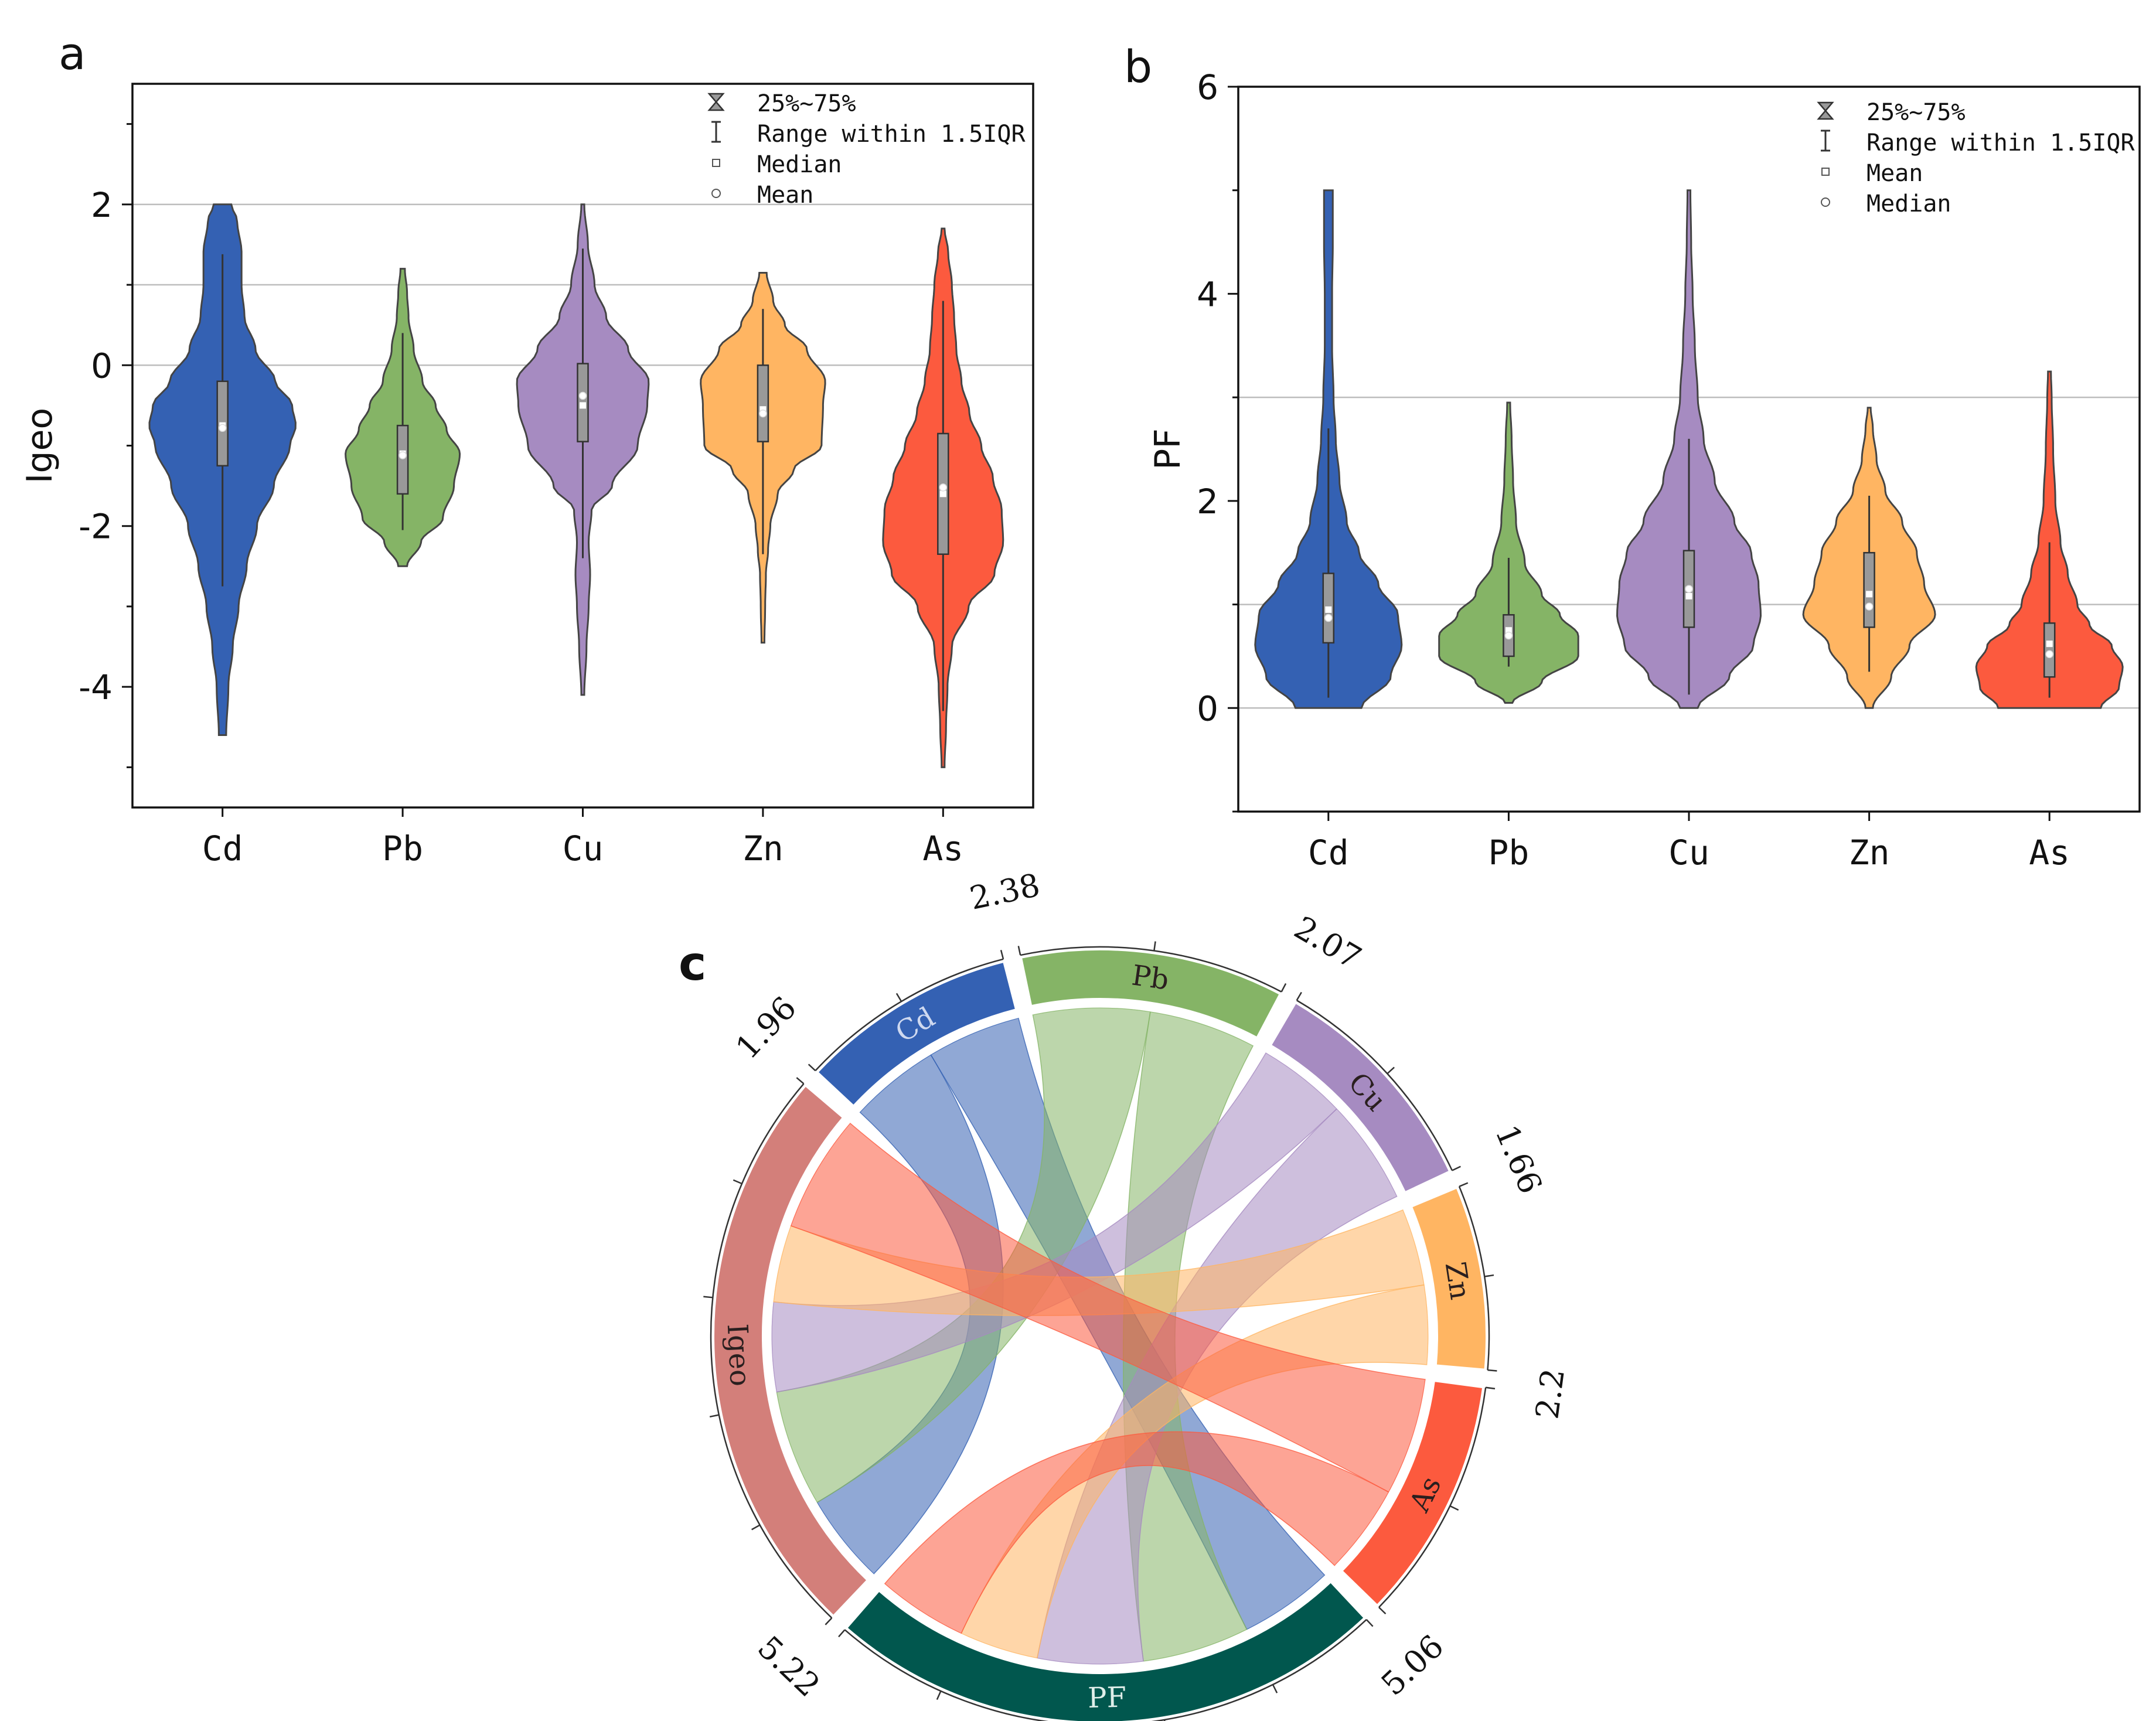  What do you see at coordinates (102, 366) in the screenshot?
I see `y-tick-label: 0` at bounding box center [102, 366].